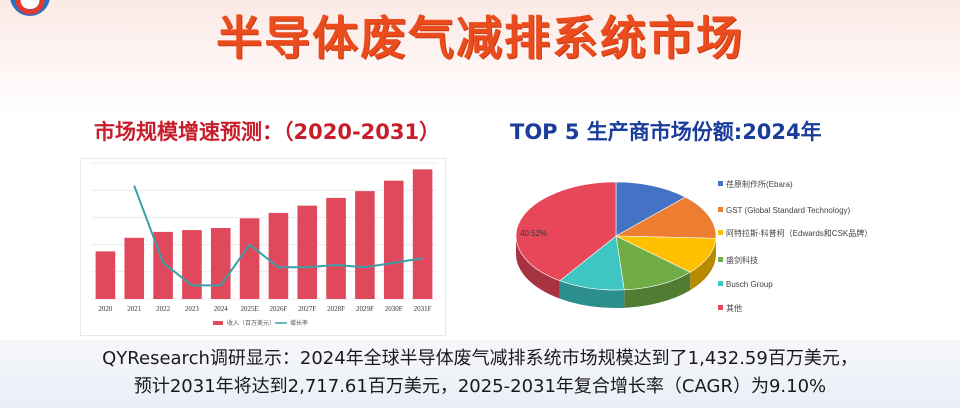  I want to click on pie-legend-label: 盛剑科技, so click(742, 260).